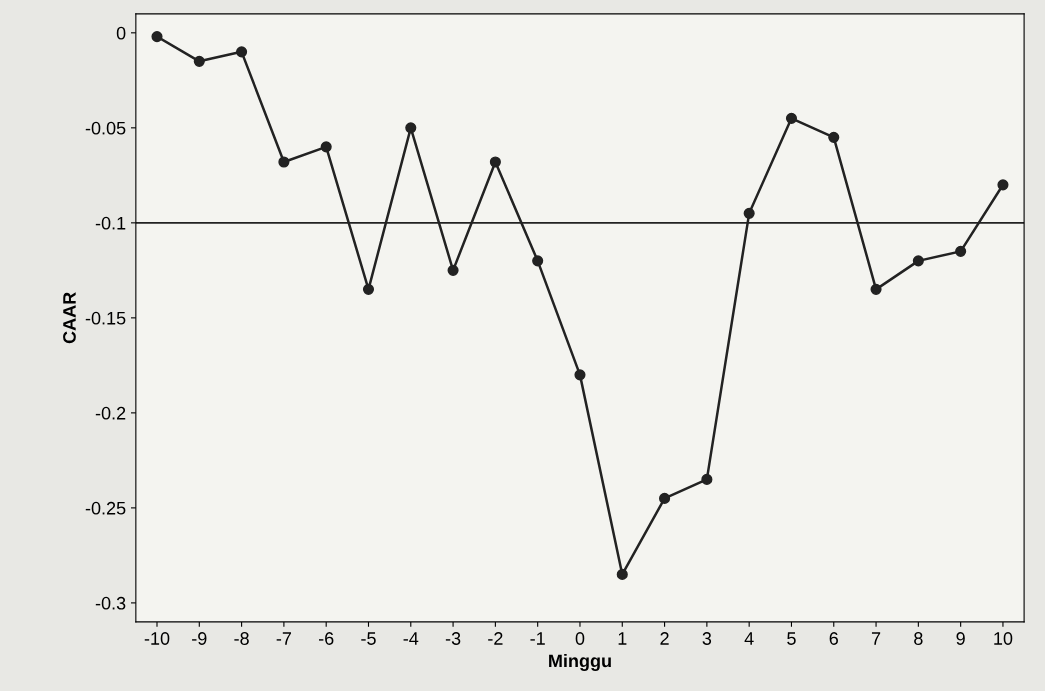  Describe the element at coordinates (791, 638) in the screenshot. I see `x-tick-label: 5` at that location.